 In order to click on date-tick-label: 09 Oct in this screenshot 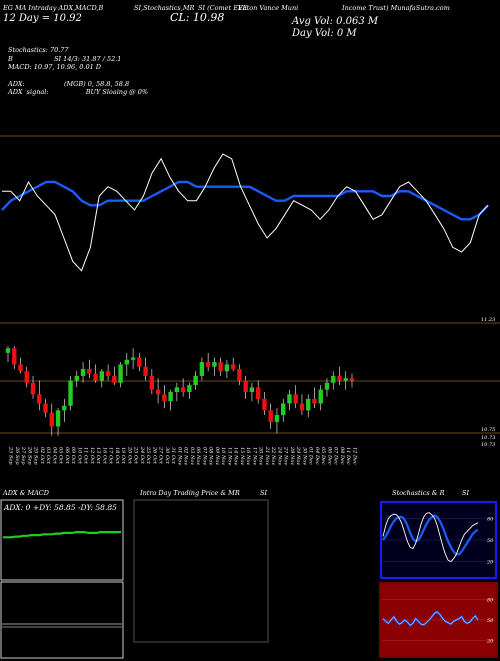, I will do `click(73, 456)`.